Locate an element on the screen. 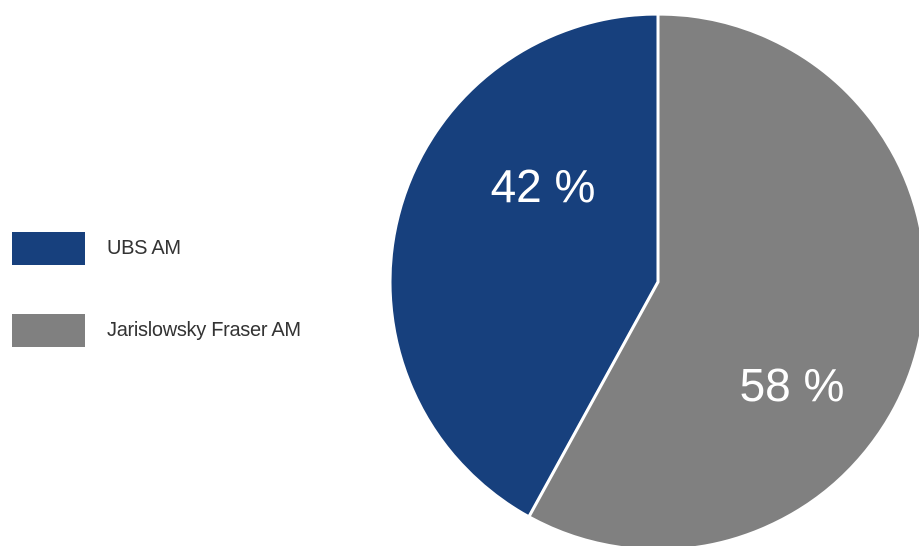 This screenshot has height=546, width=919. legend-label-ubs-am: UBS AM is located at coordinates (144, 247).